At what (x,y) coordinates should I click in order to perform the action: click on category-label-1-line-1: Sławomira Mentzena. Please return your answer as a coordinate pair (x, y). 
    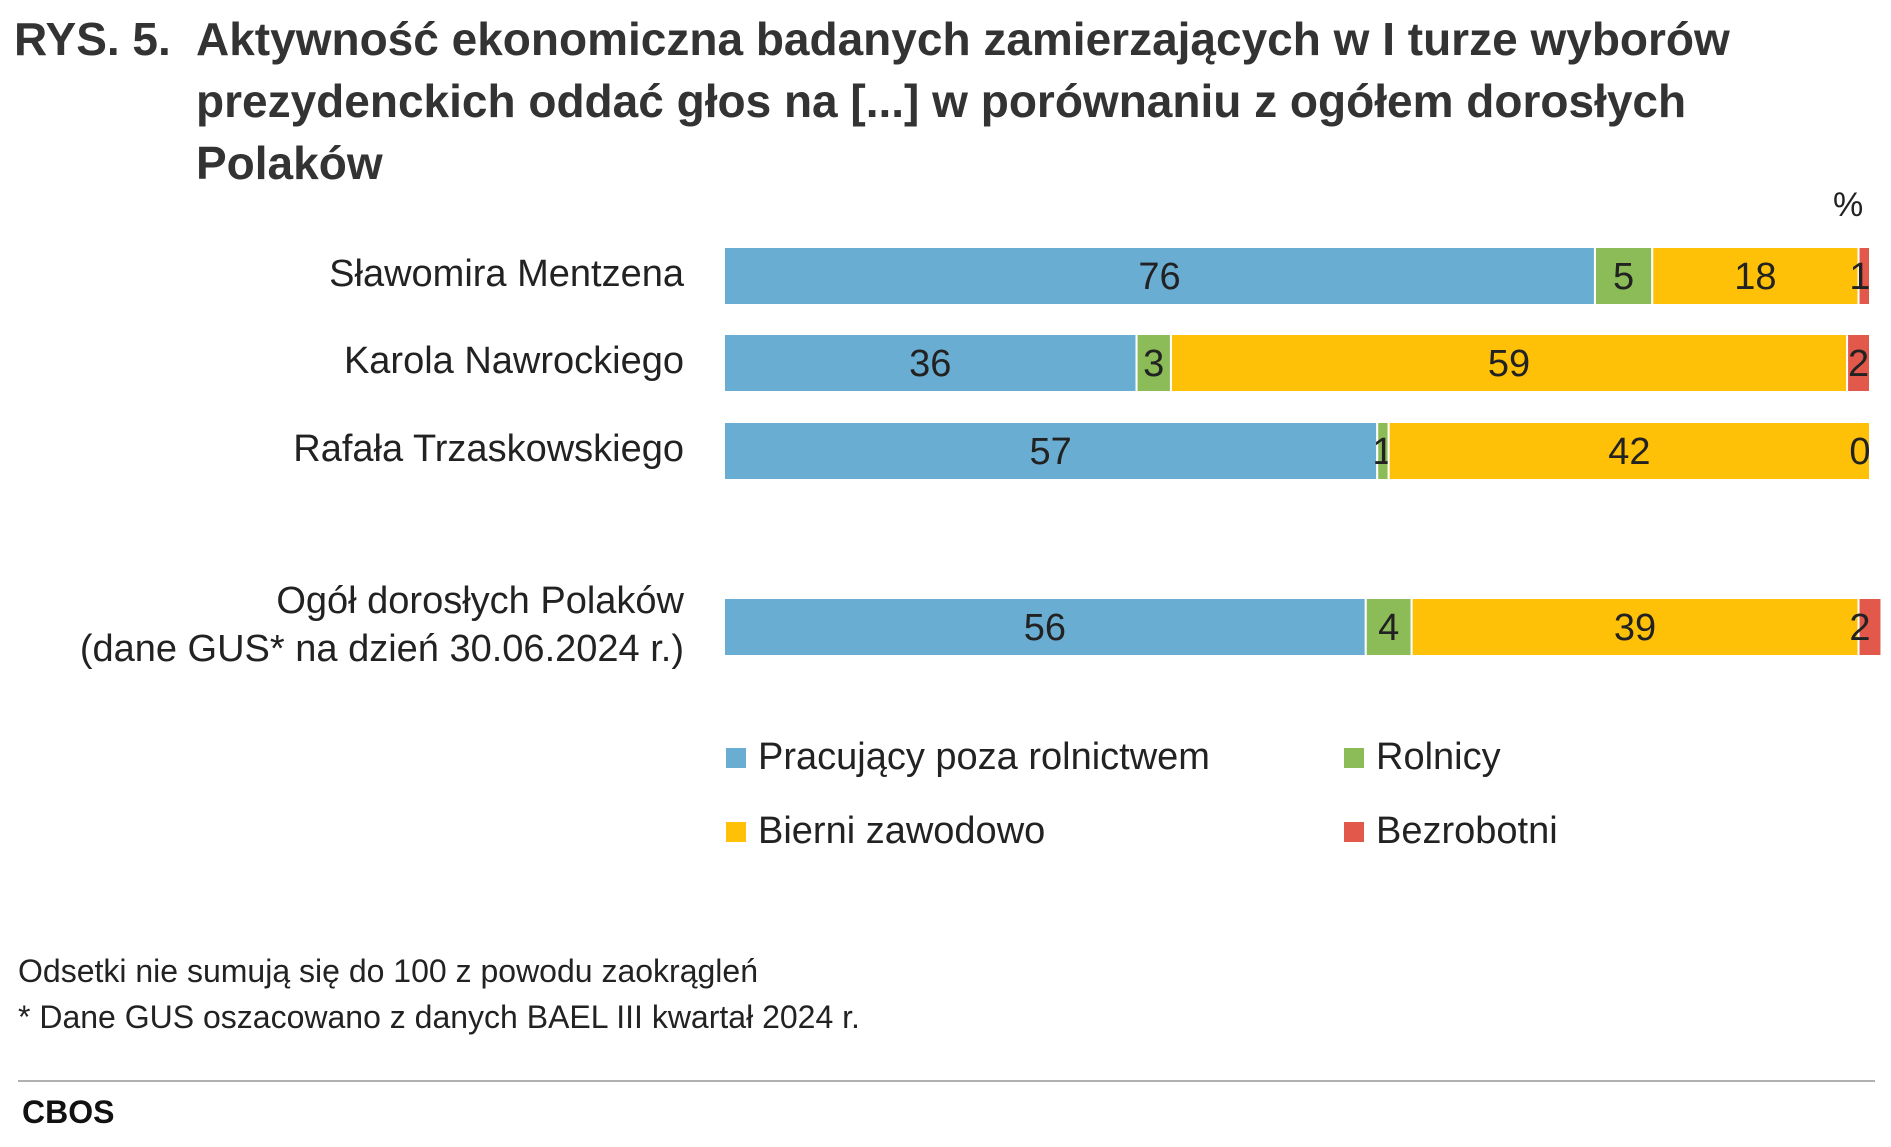
    Looking at the image, I should click on (506, 274).